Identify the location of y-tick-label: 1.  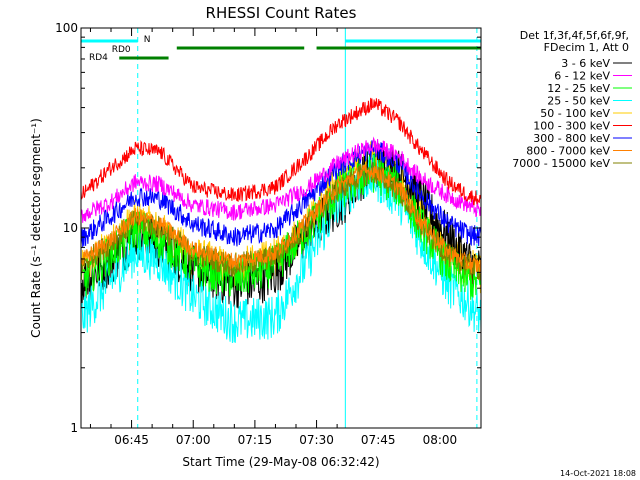
(74, 428).